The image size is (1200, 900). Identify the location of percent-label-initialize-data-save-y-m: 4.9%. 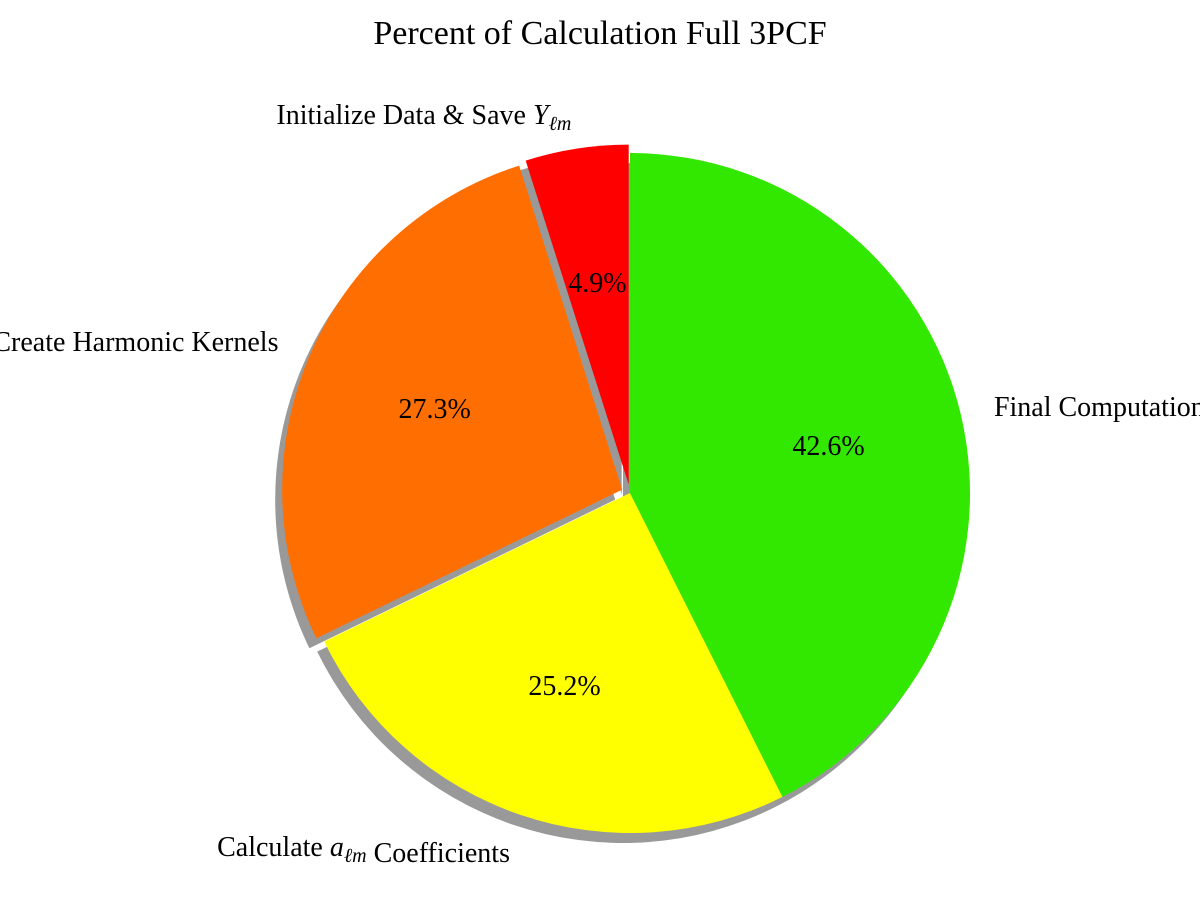
(597, 283).